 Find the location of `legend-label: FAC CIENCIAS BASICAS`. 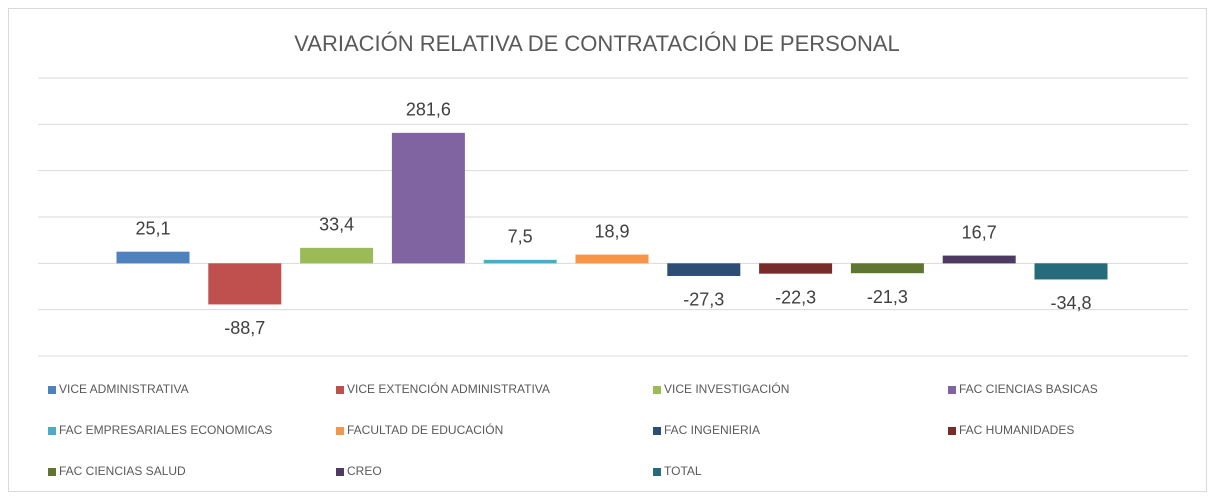

legend-label: FAC CIENCIAS BASICAS is located at coordinates (1028, 389).